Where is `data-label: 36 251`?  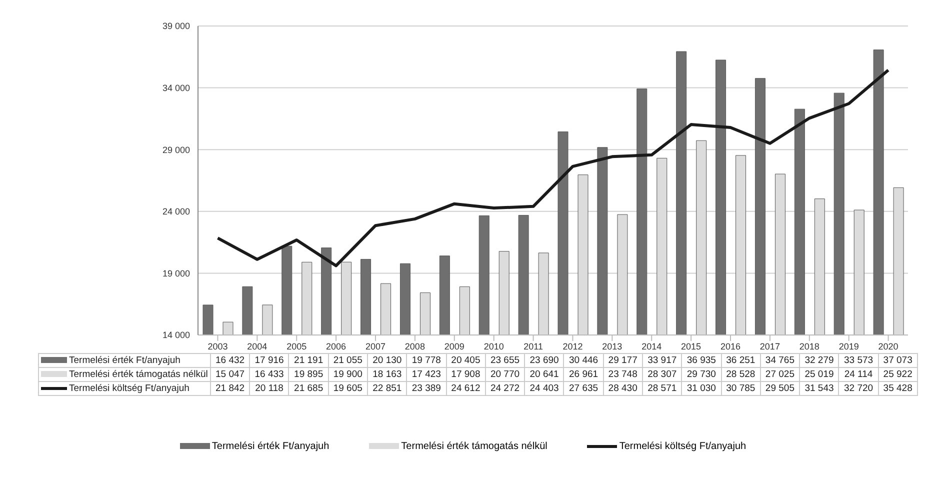 data-label: 36 251 is located at coordinates (740, 361).